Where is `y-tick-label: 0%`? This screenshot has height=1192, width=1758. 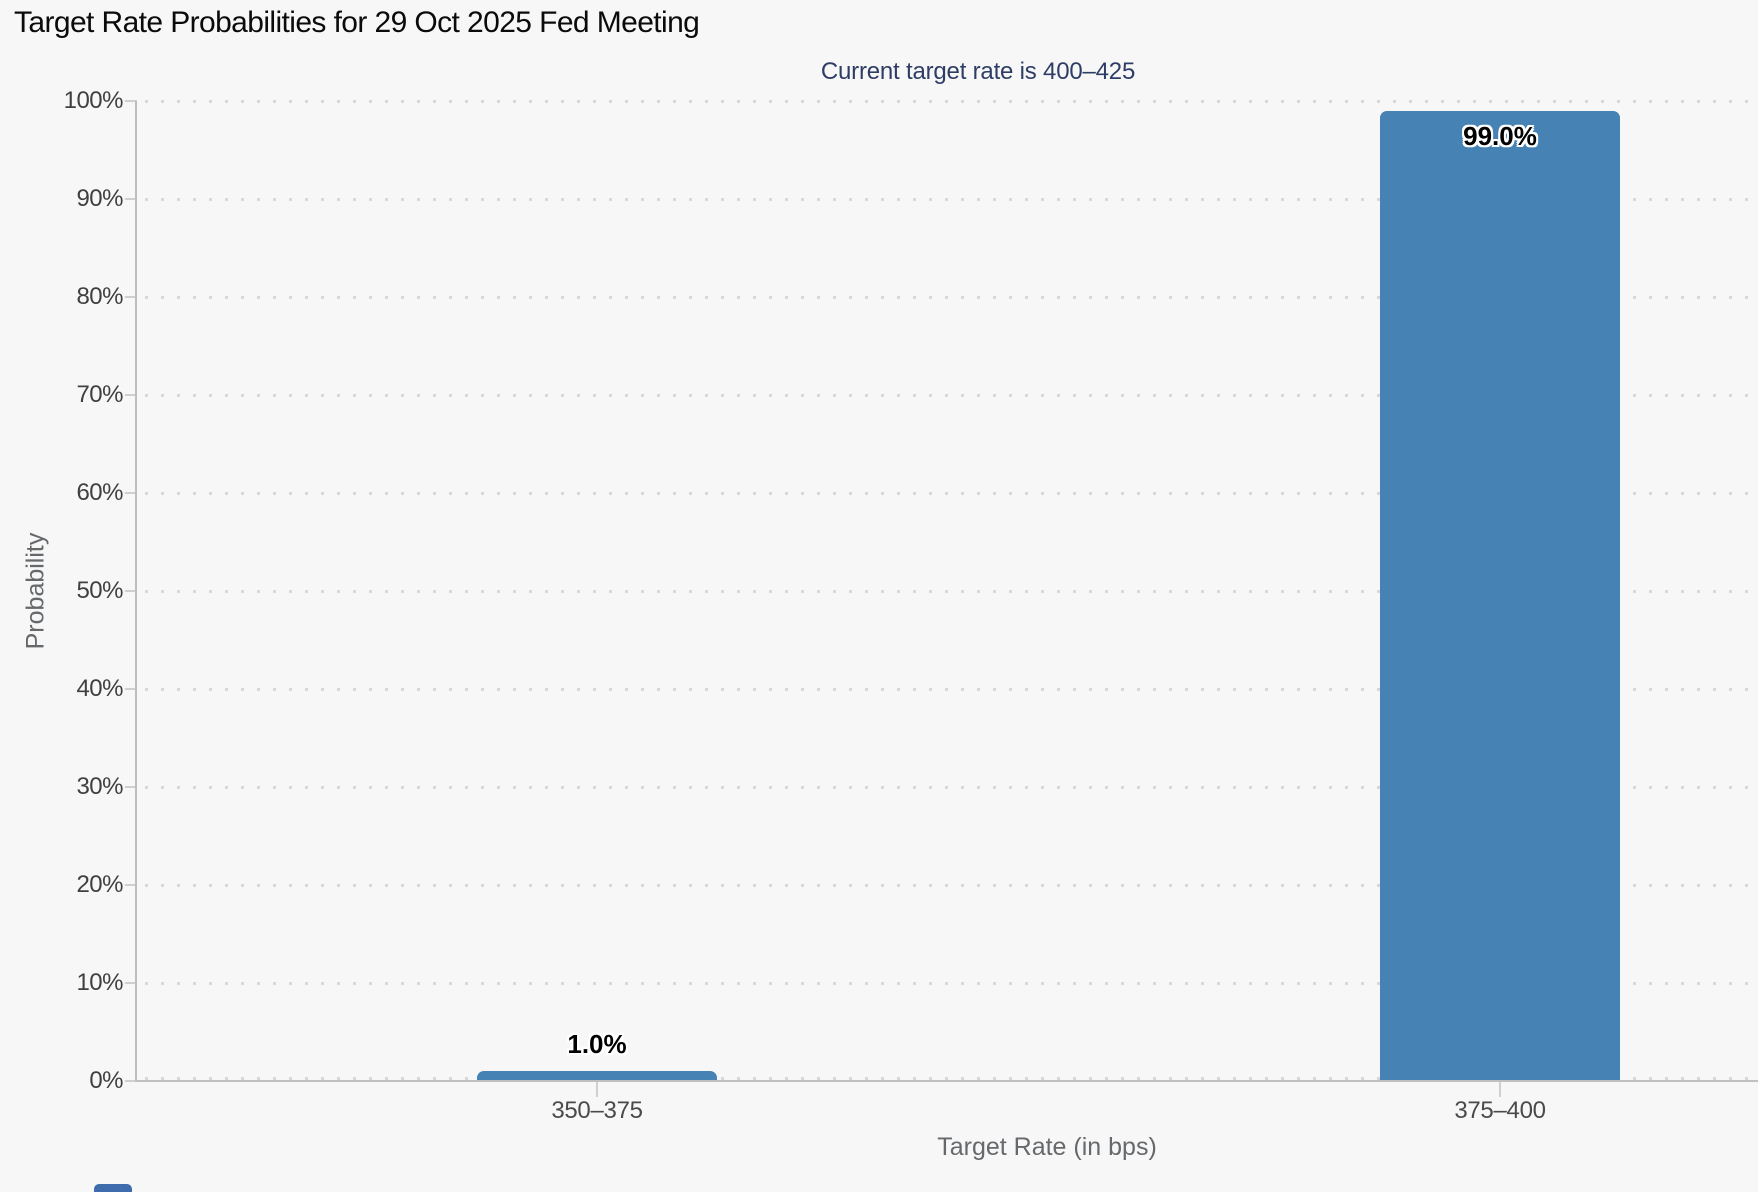
y-tick-label: 0% is located at coordinates (106, 1080).